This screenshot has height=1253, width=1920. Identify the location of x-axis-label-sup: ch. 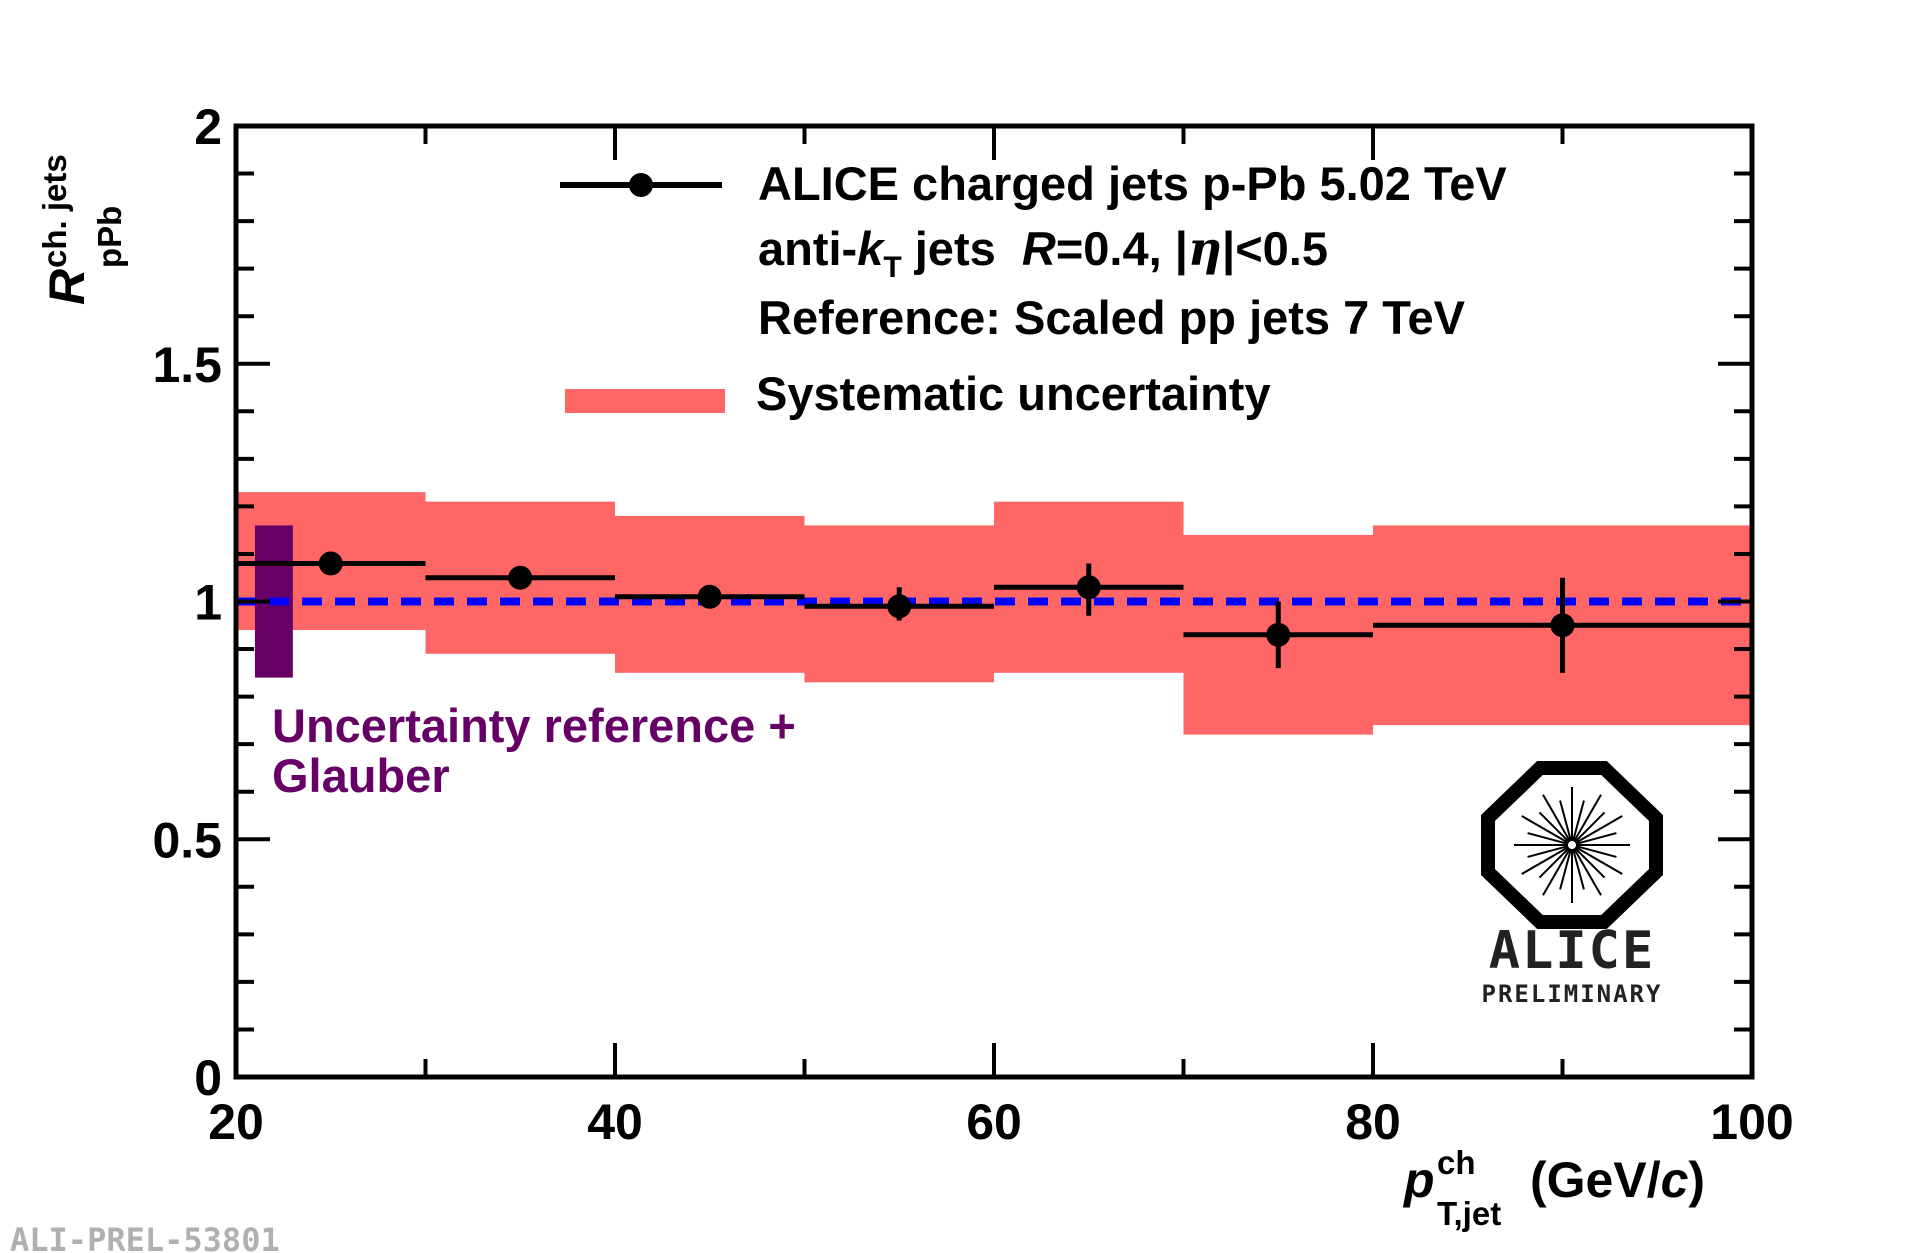
(1456, 1162).